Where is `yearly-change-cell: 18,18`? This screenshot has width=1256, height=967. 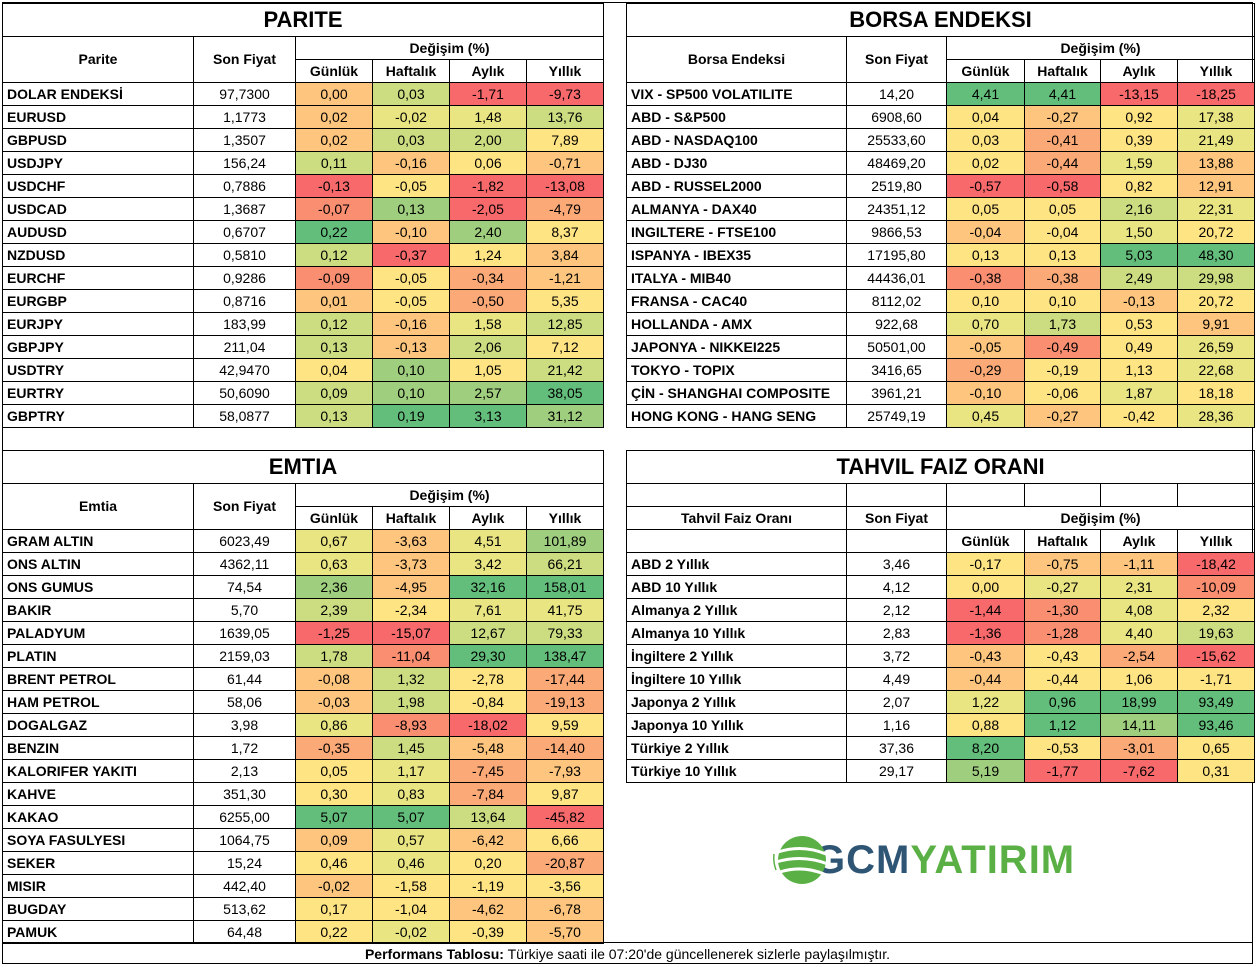
yearly-change-cell: 18,18 is located at coordinates (1216, 393).